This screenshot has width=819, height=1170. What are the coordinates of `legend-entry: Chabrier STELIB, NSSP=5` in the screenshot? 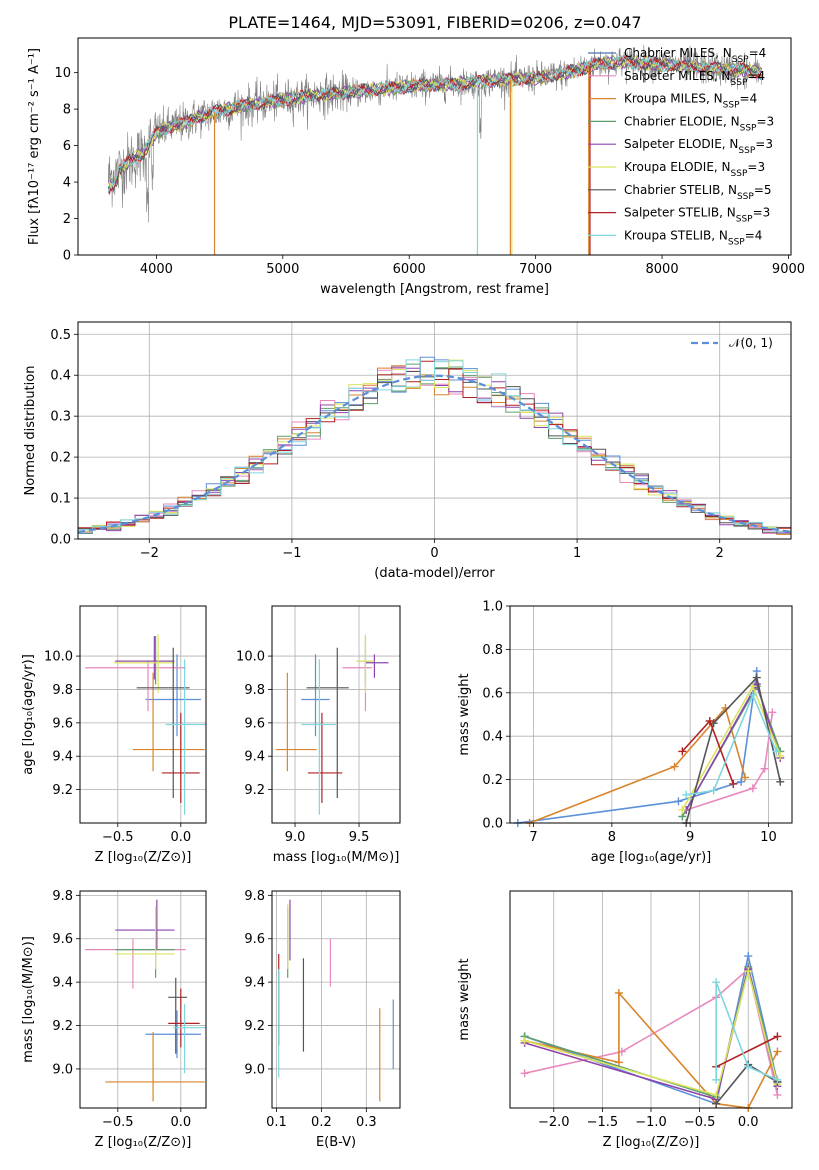 It's located at (698, 192).